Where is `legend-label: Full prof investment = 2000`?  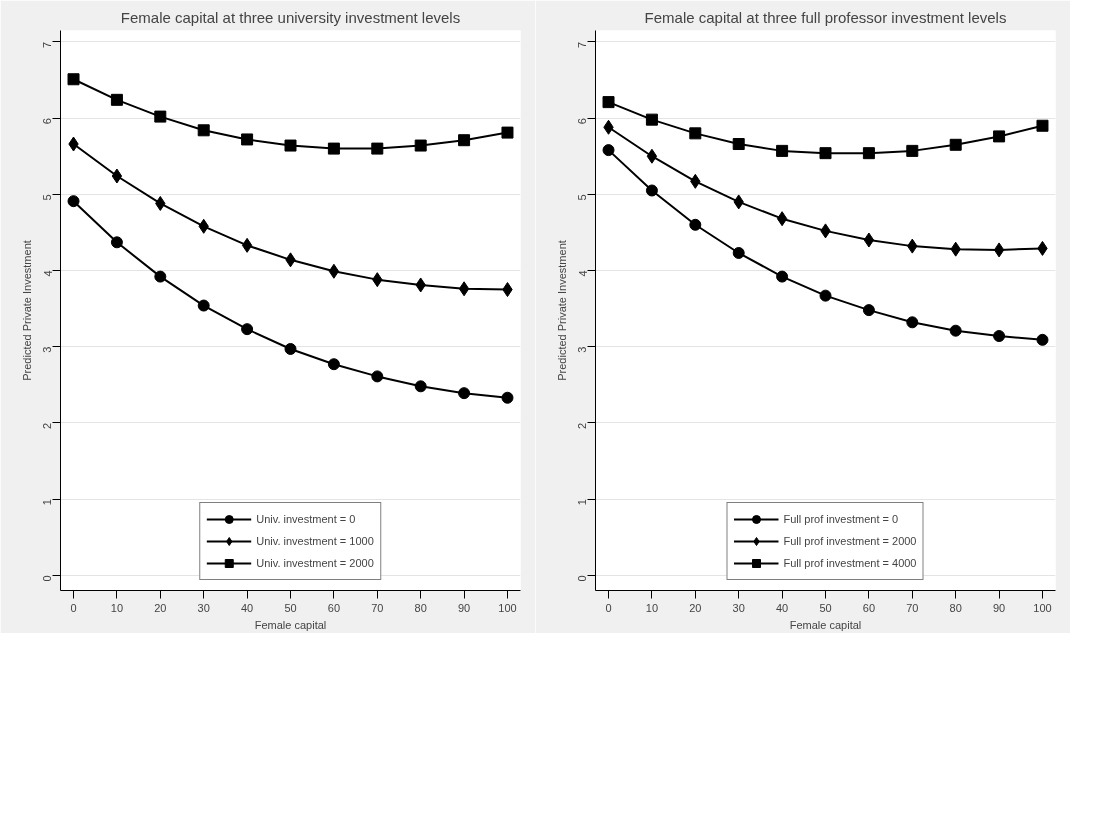 legend-label: Full prof investment = 2000 is located at coordinates (850, 541).